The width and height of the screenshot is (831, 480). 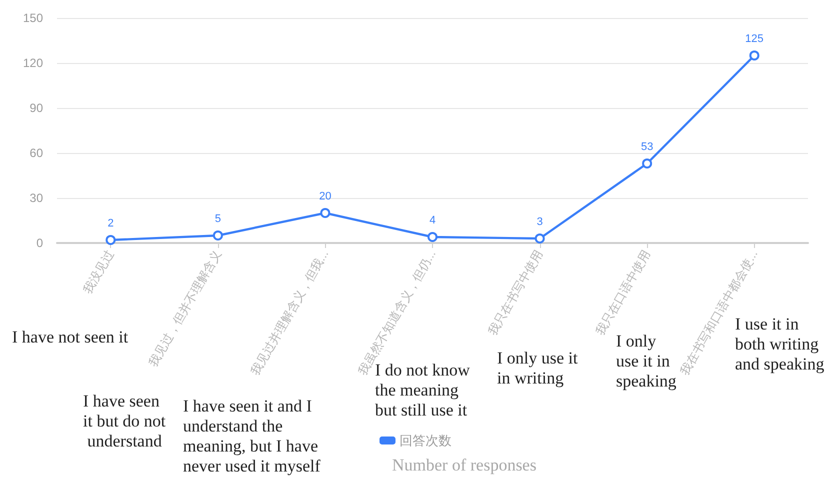 I want to click on text: I only use it in writing, so click(x=539, y=368).